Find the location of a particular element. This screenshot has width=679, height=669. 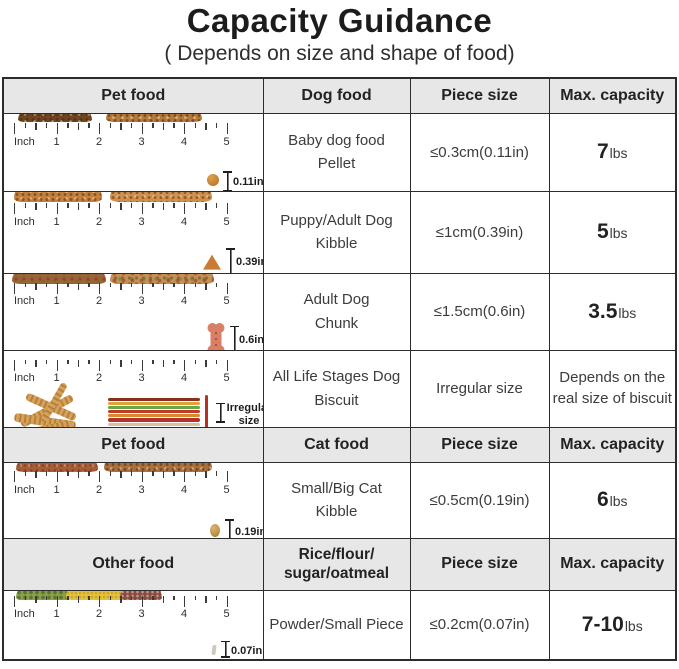

header-piece-size: Piece size is located at coordinates (479, 95).